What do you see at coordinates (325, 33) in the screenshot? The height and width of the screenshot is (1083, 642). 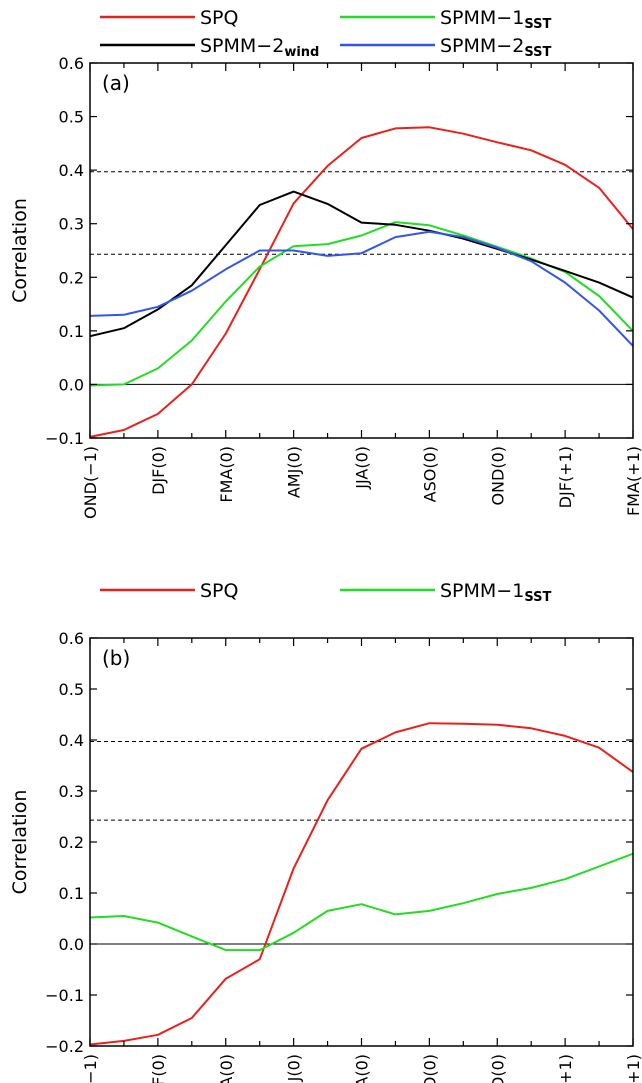 I see `legend: SPQ SPMM−1SST SPMM−2wind SPMM−2SST` at bounding box center [325, 33].